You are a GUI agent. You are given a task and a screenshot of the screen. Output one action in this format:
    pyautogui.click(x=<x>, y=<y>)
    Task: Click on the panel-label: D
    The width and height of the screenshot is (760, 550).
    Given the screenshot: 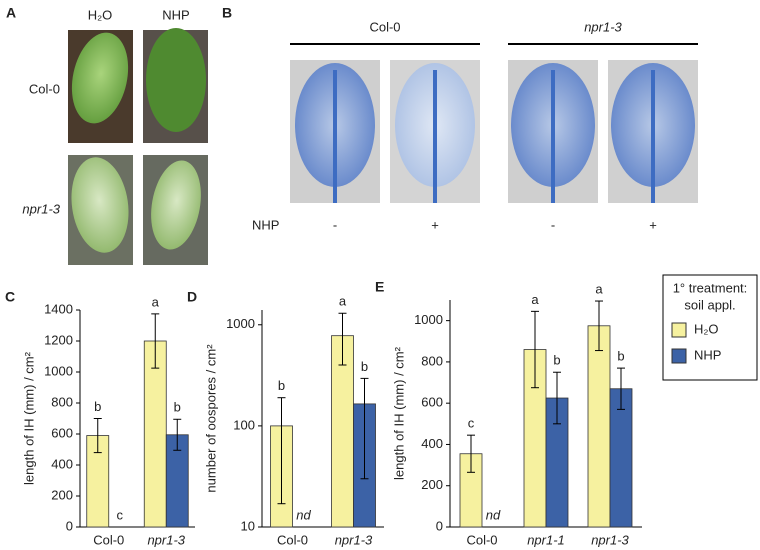 What is the action you would take?
    pyautogui.click(x=192, y=297)
    